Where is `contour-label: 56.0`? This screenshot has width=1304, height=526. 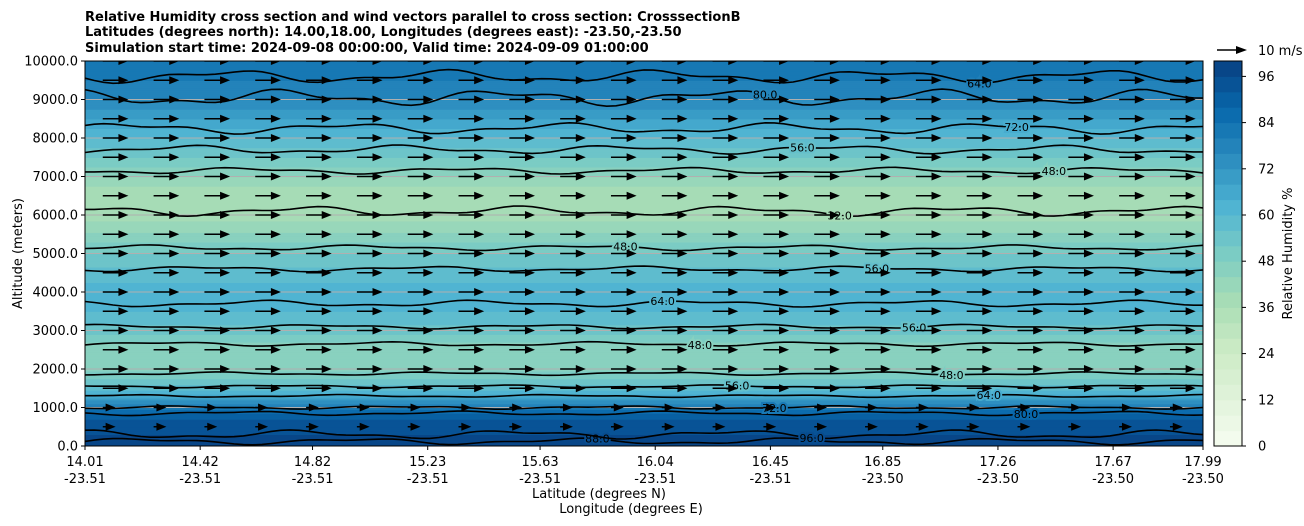
contour-label: 56.0 is located at coordinates (802, 148).